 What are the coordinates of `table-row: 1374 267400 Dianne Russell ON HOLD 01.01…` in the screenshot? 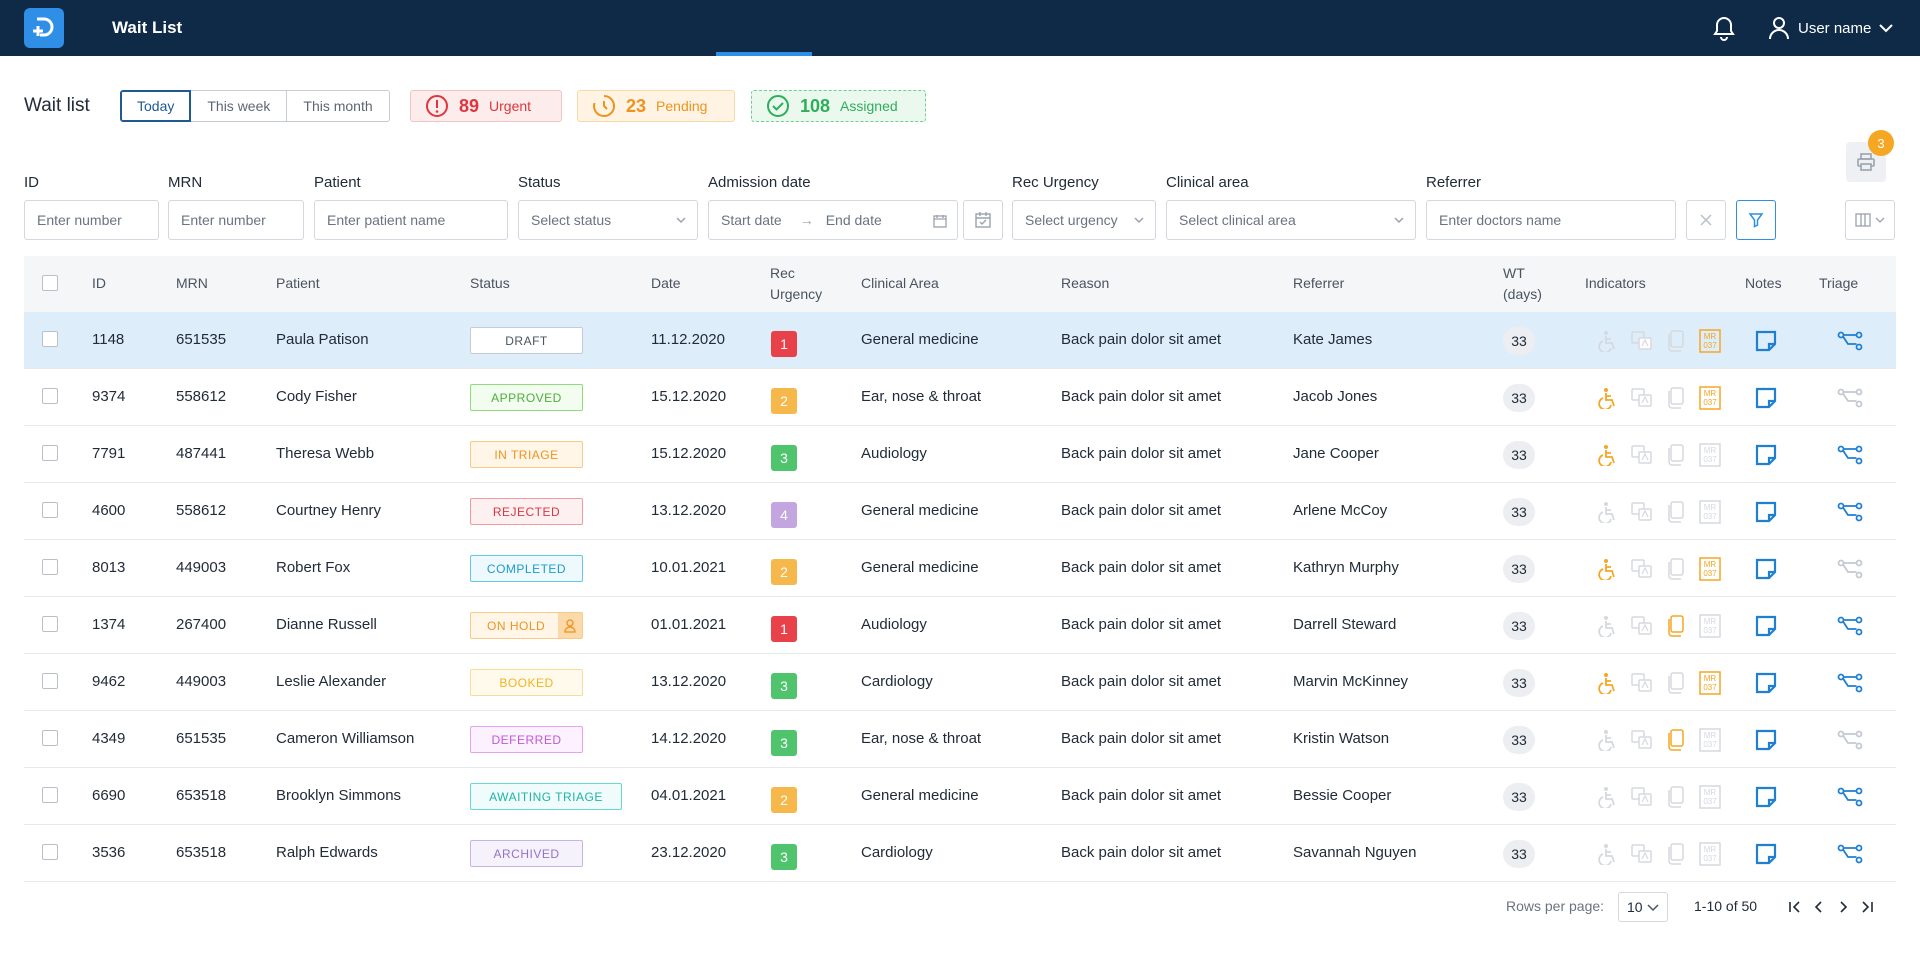 It's located at (960, 625).